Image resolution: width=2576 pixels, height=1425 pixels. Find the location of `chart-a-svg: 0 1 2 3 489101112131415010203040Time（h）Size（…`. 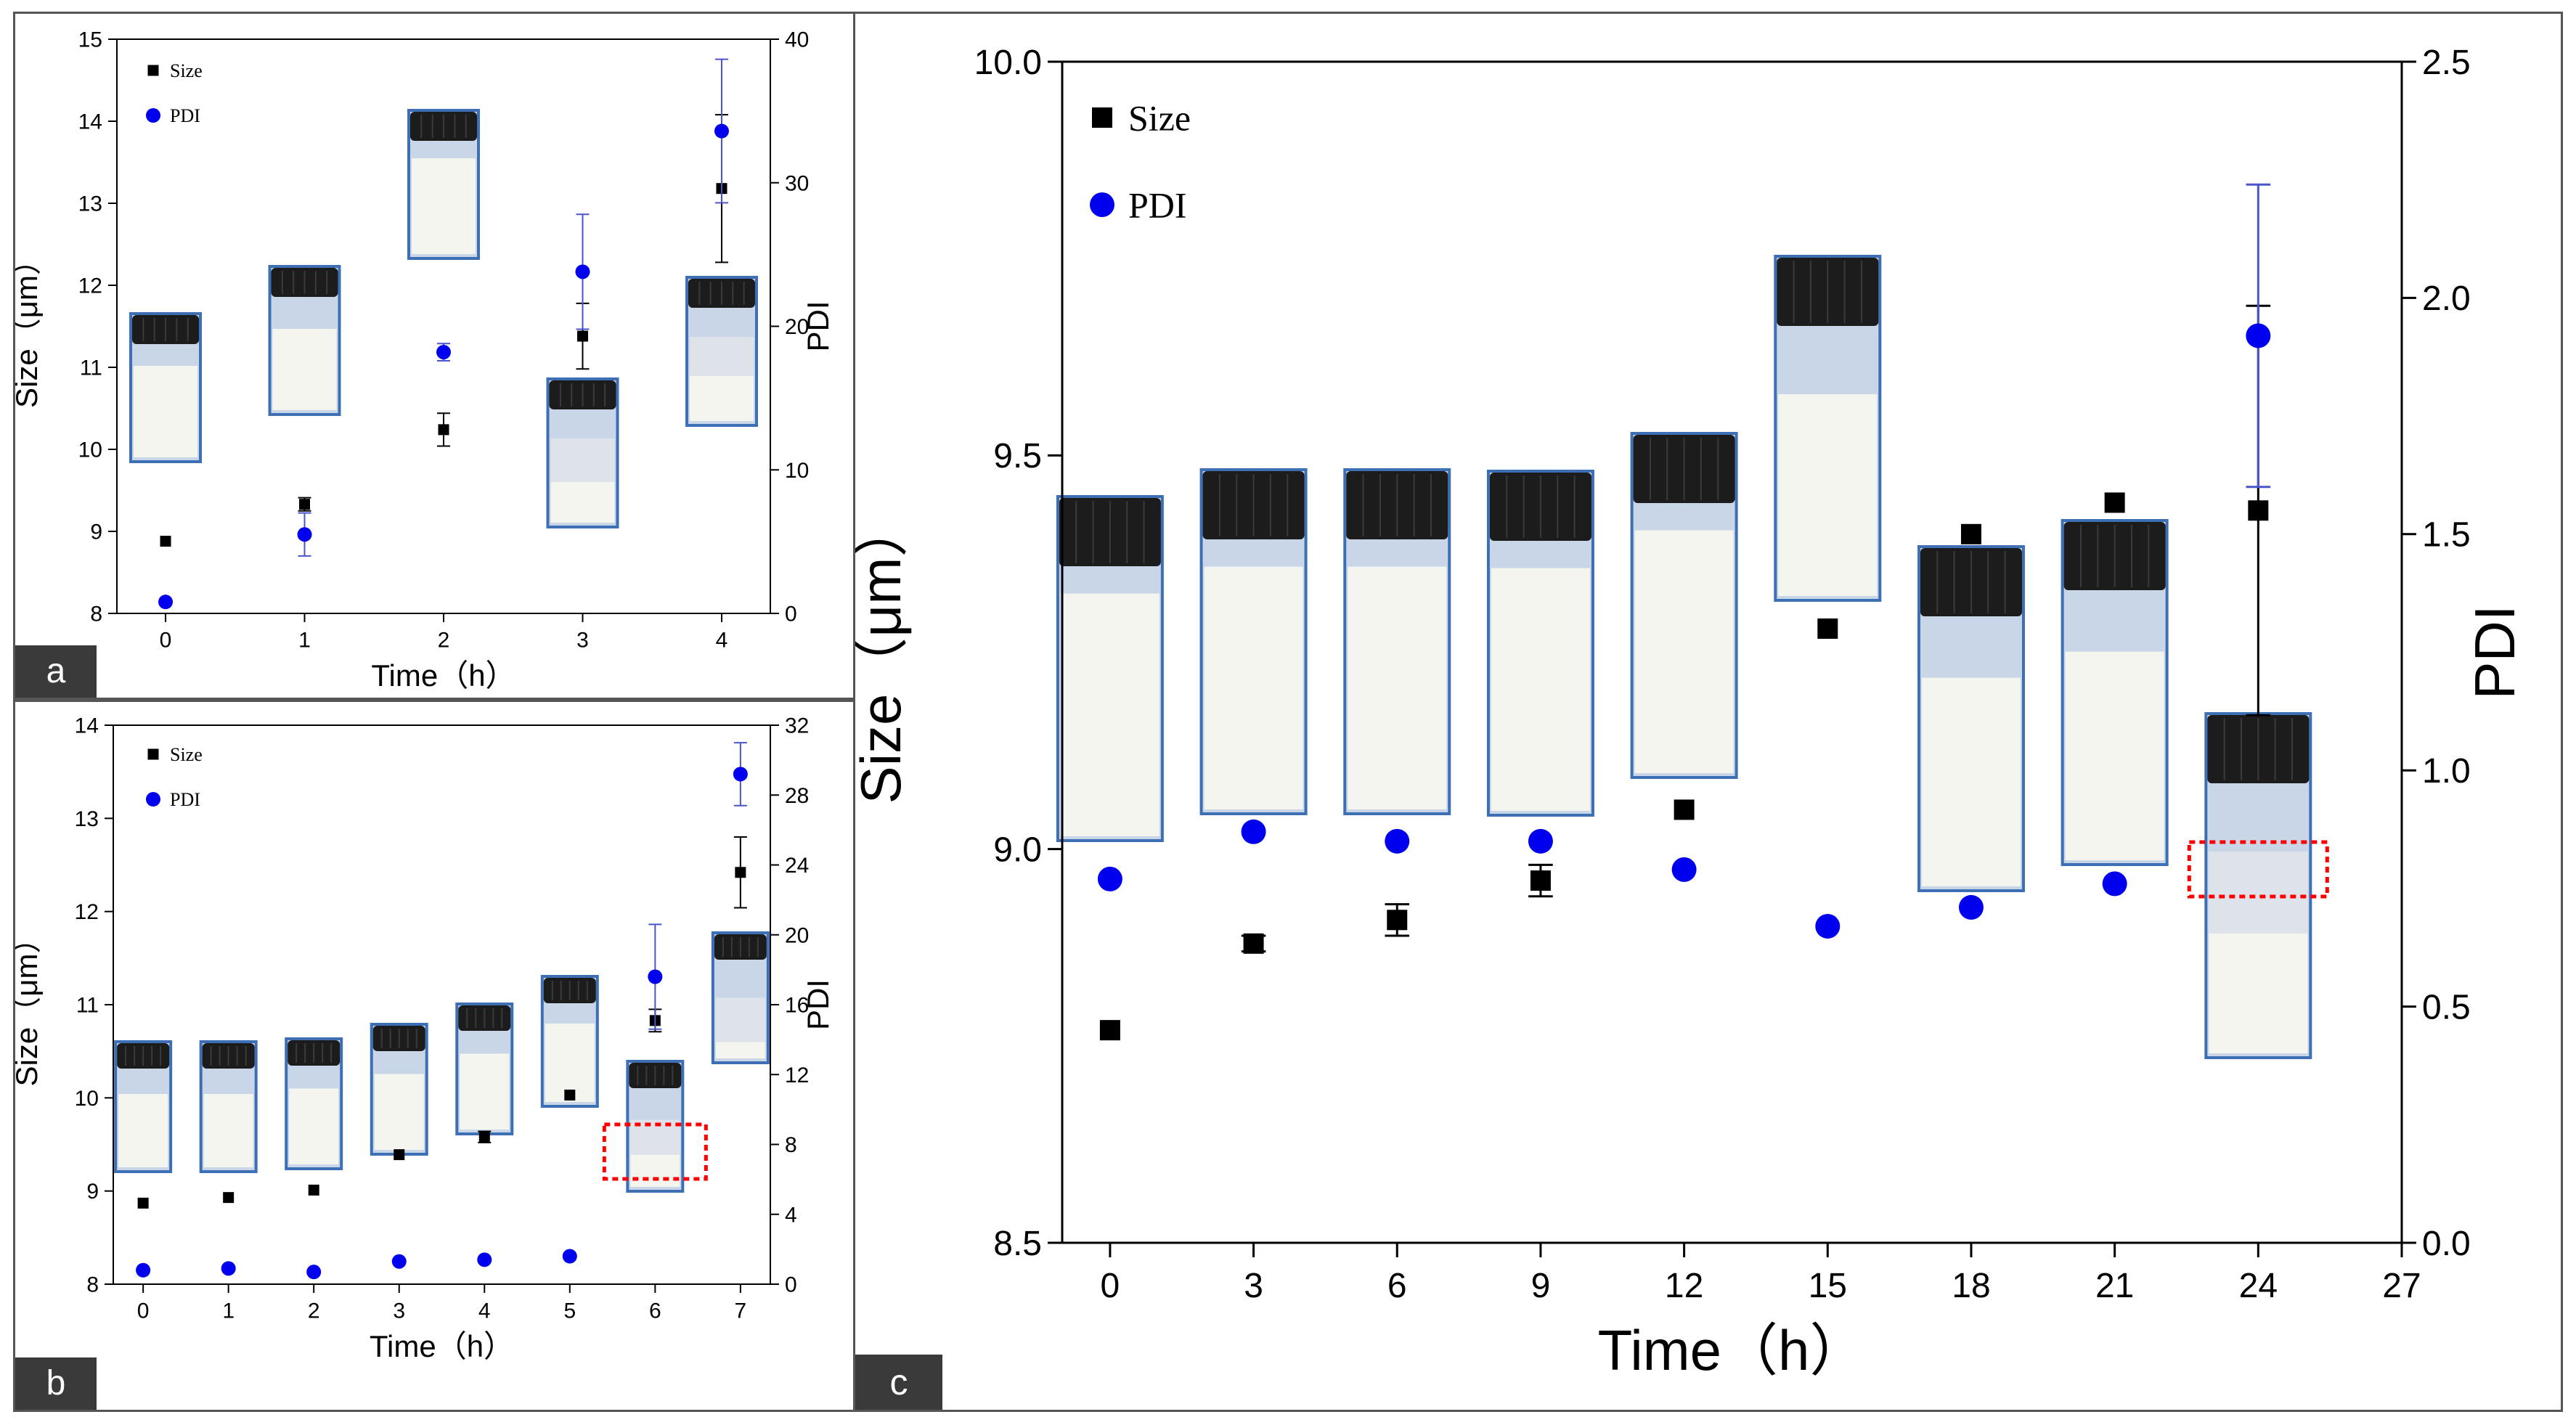

chart-a-svg: 0 1 2 3 489101112131415010203040Time（h）Size（… is located at coordinates (425, 360).